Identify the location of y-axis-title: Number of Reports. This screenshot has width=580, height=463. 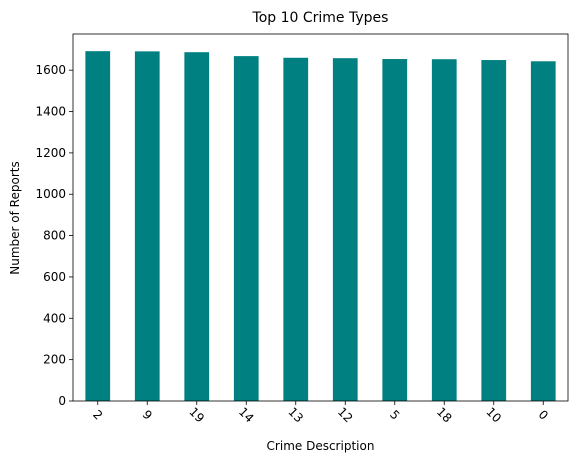
(15, 217).